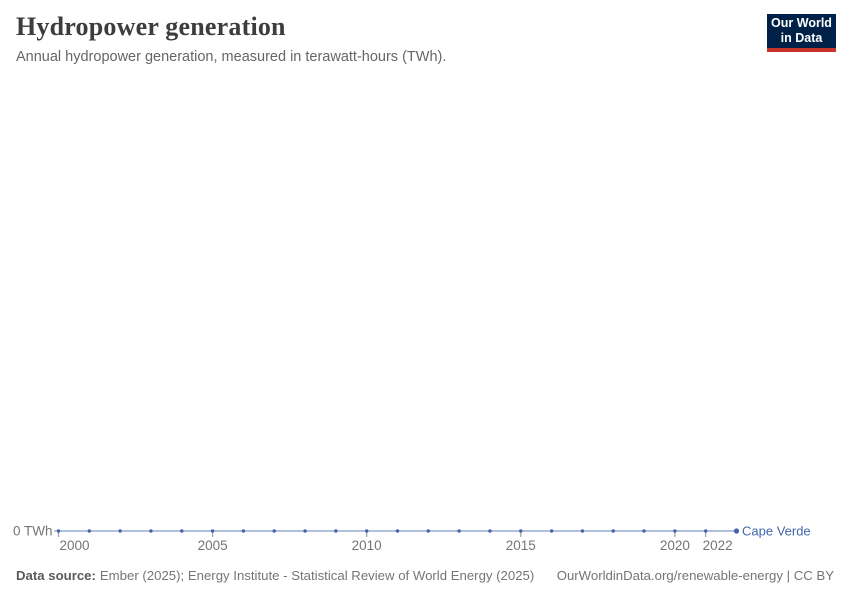 This screenshot has height=600, width=850. What do you see at coordinates (425, 535) in the screenshot?
I see `line-chart: 0 TWh 2000 2005 2010 2015 2020 2022 Cape Verde` at bounding box center [425, 535].